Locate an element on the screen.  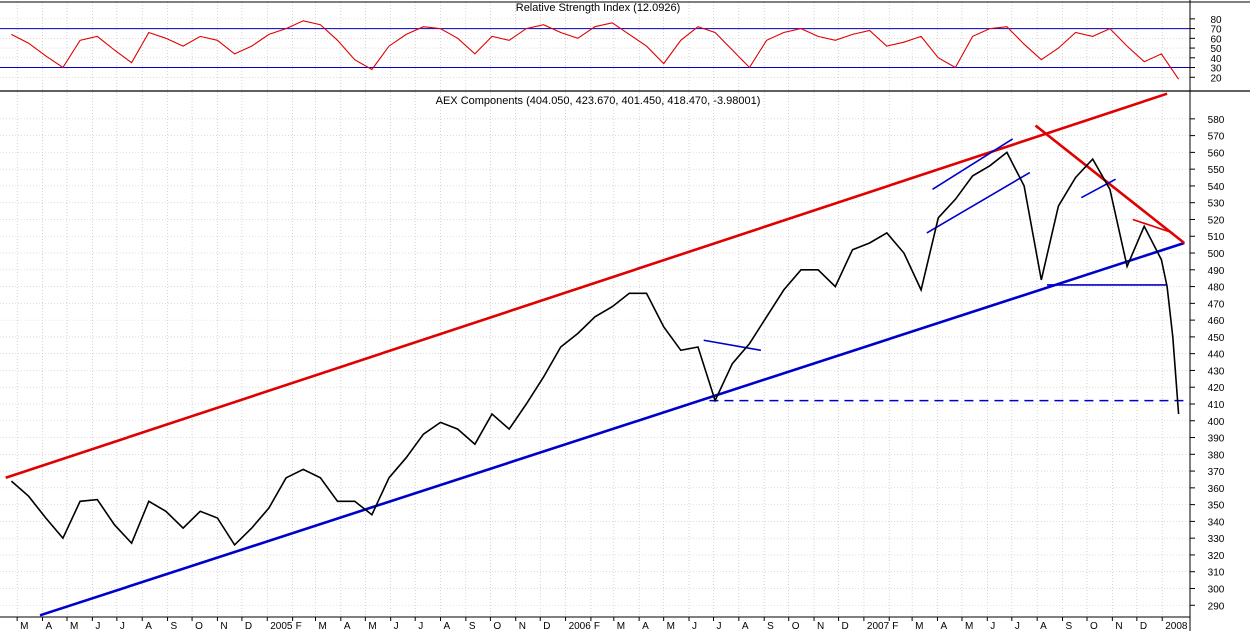
price-y-tick-label: 340 is located at coordinates (1216, 522).